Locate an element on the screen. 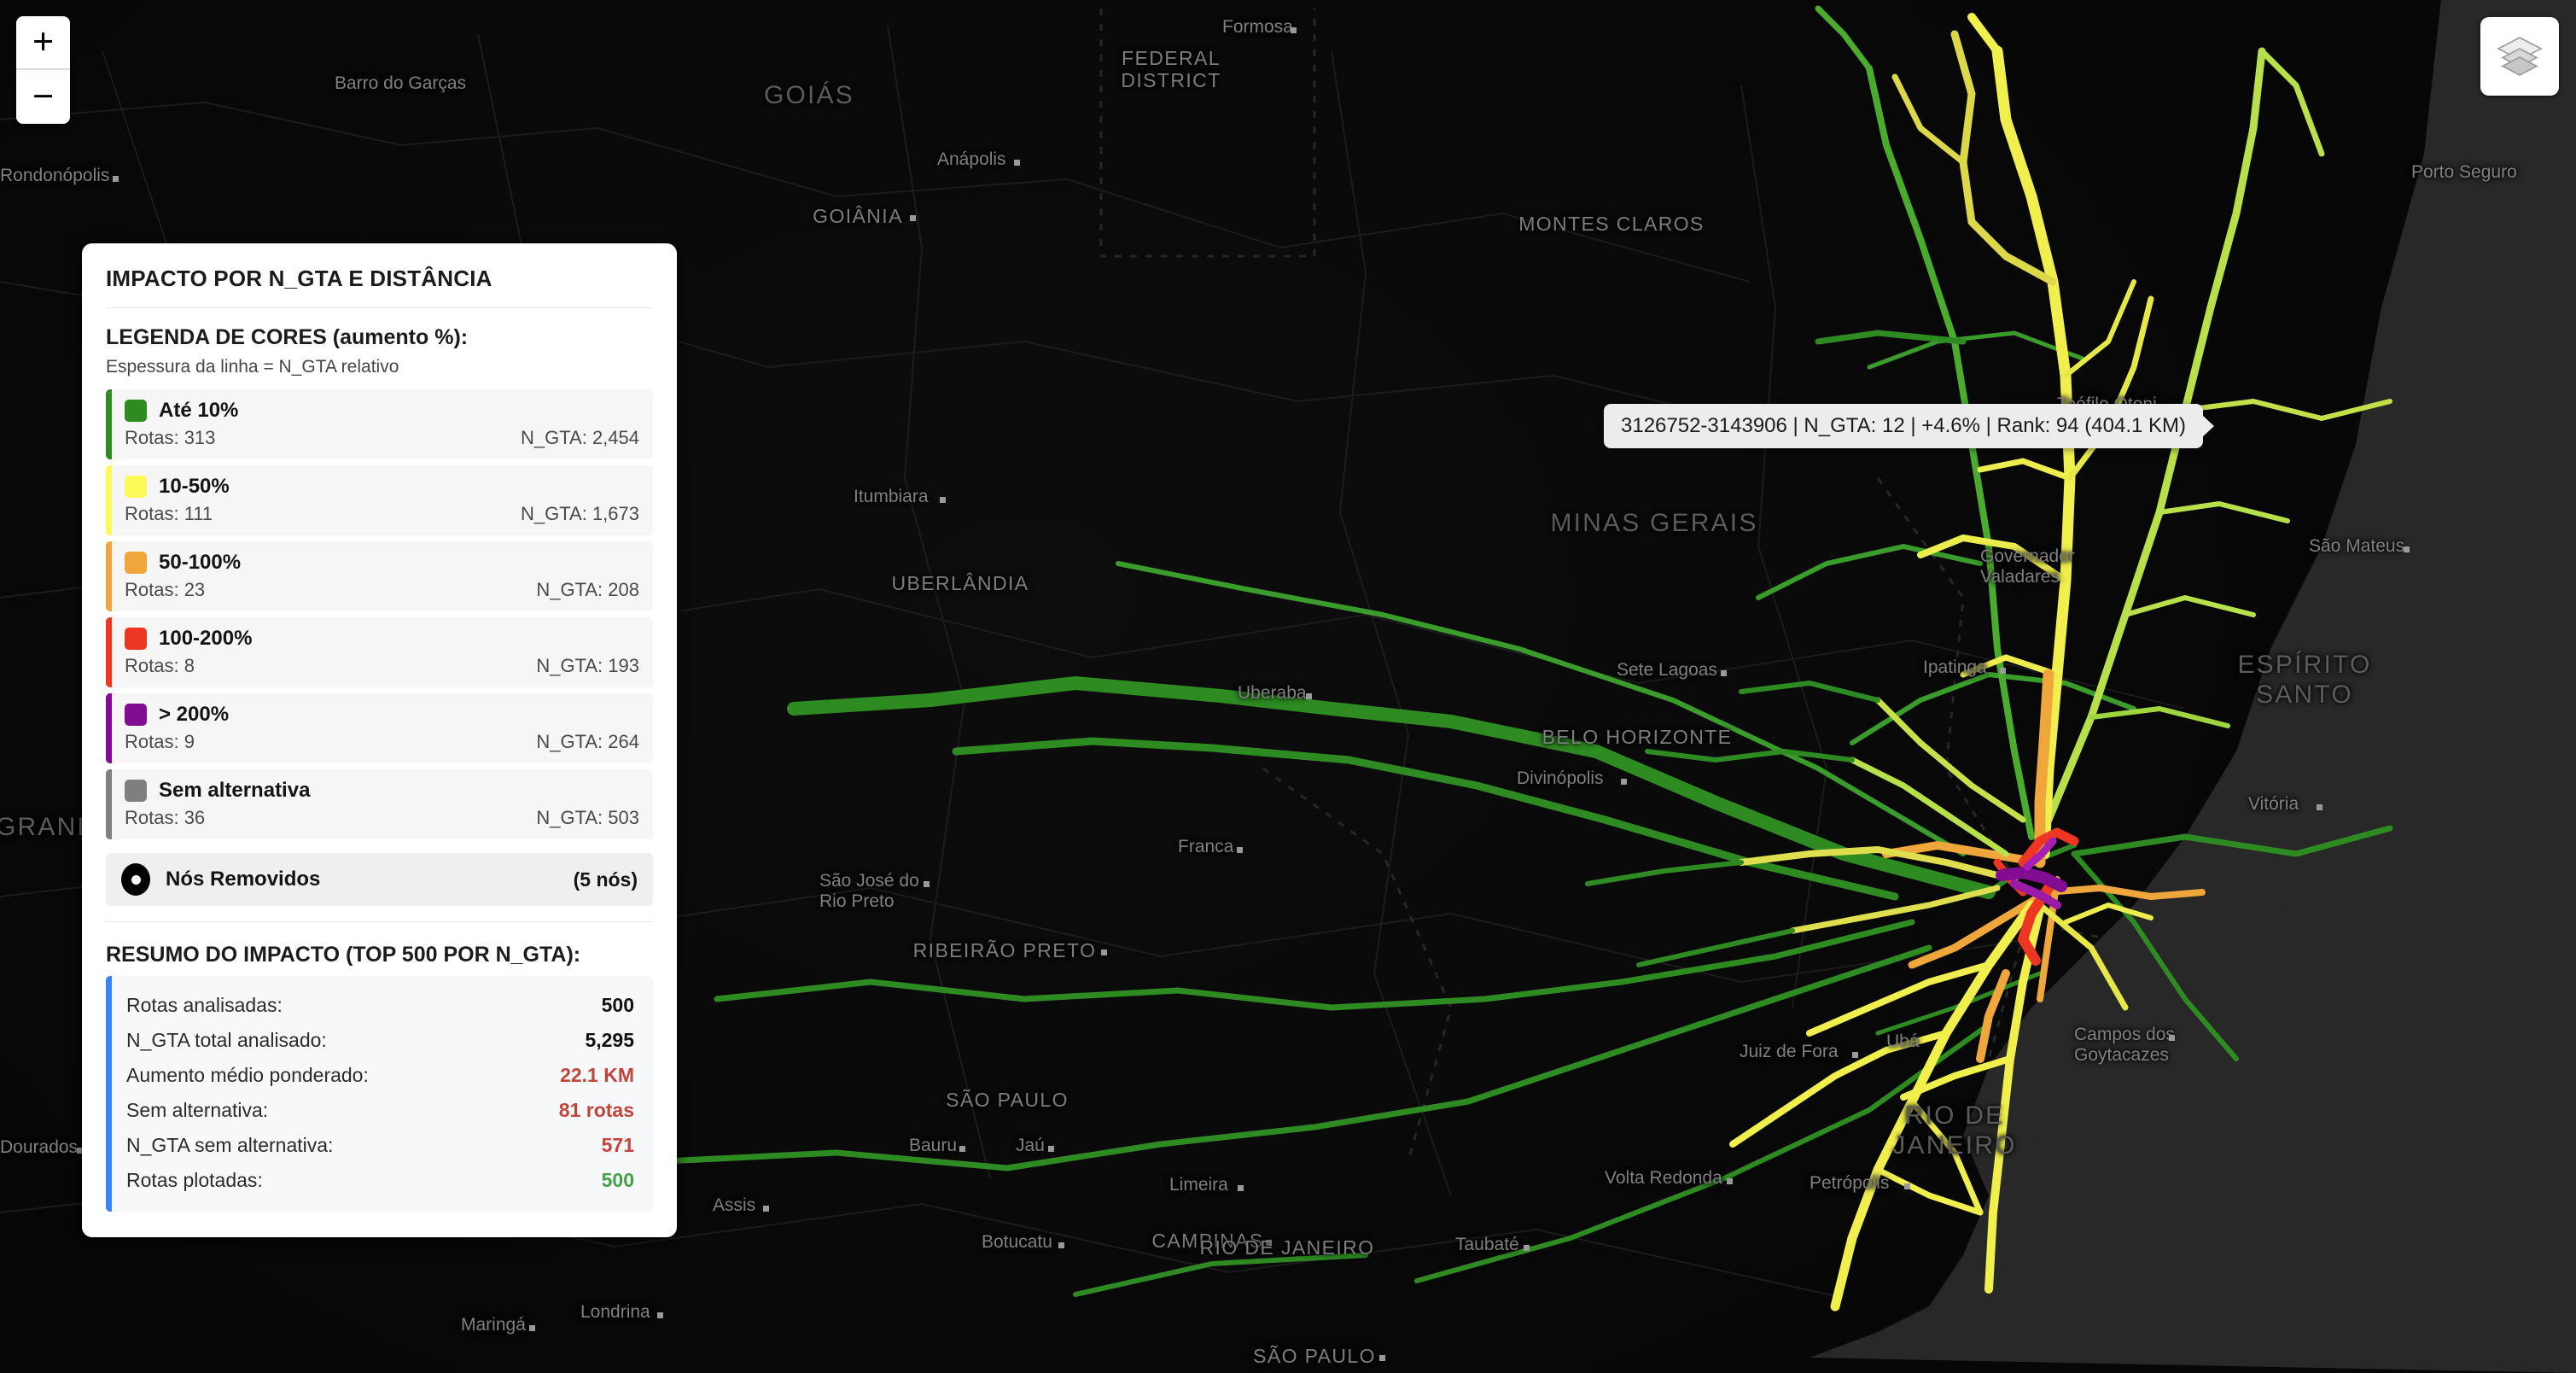 Image resolution: width=2576 pixels, height=1373 pixels. nodes-removed-row: Nós Removidos (5 nós) is located at coordinates (379, 880).